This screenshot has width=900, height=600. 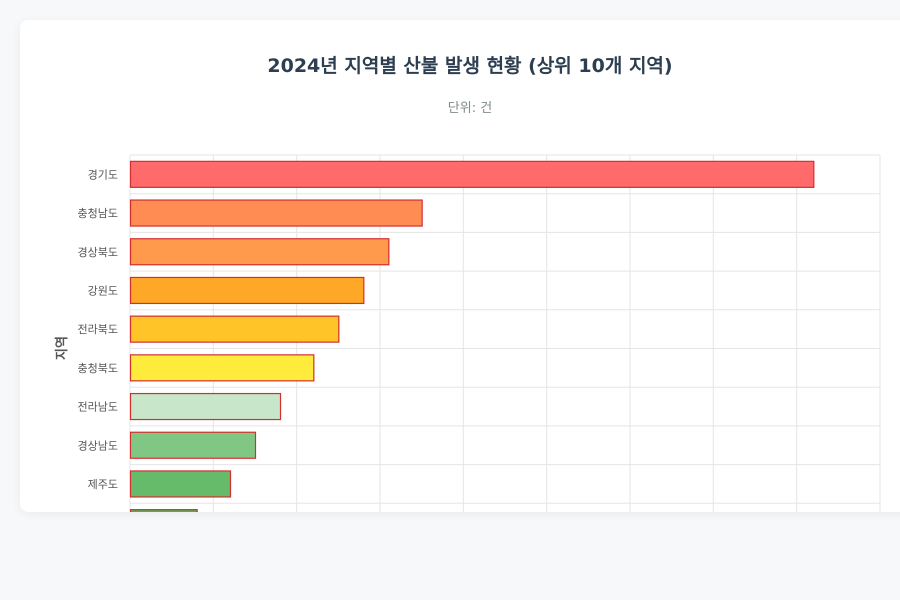 I want to click on category-tick-label: 충청북도, so click(x=98, y=368).